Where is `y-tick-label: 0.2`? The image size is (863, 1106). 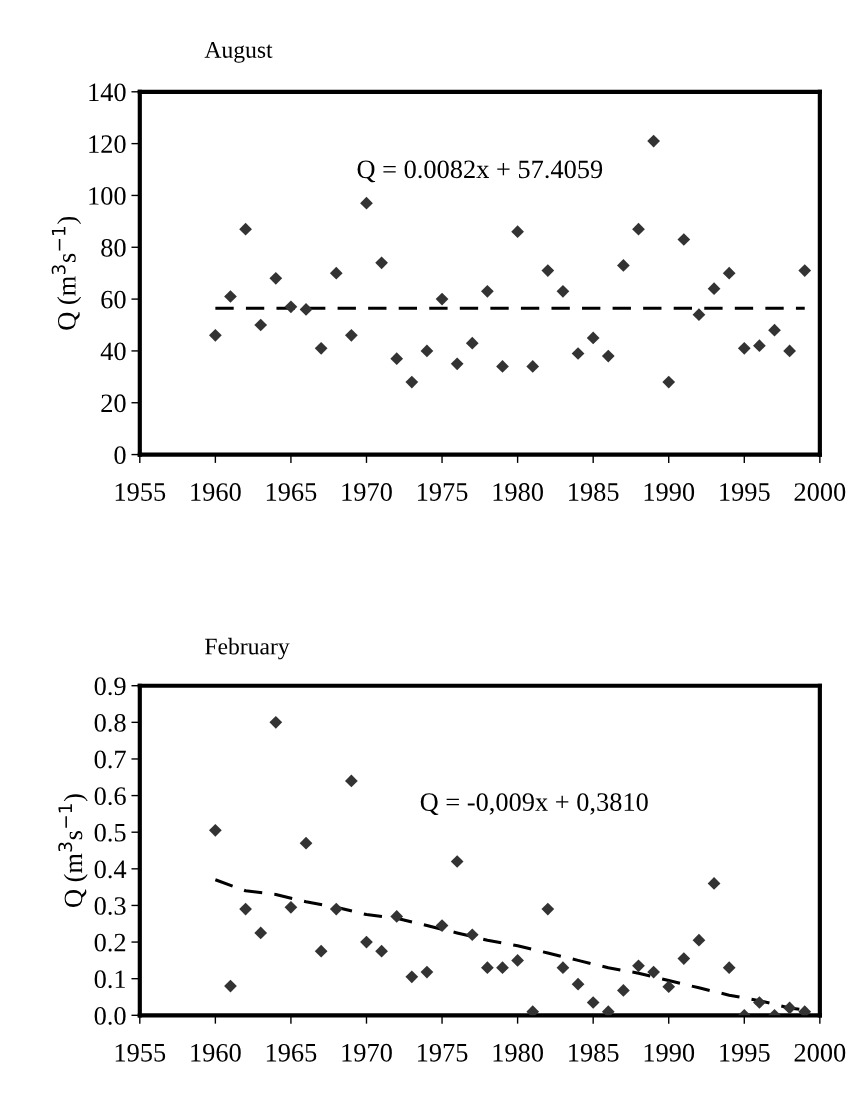
y-tick-label: 0.2 is located at coordinates (110, 942).